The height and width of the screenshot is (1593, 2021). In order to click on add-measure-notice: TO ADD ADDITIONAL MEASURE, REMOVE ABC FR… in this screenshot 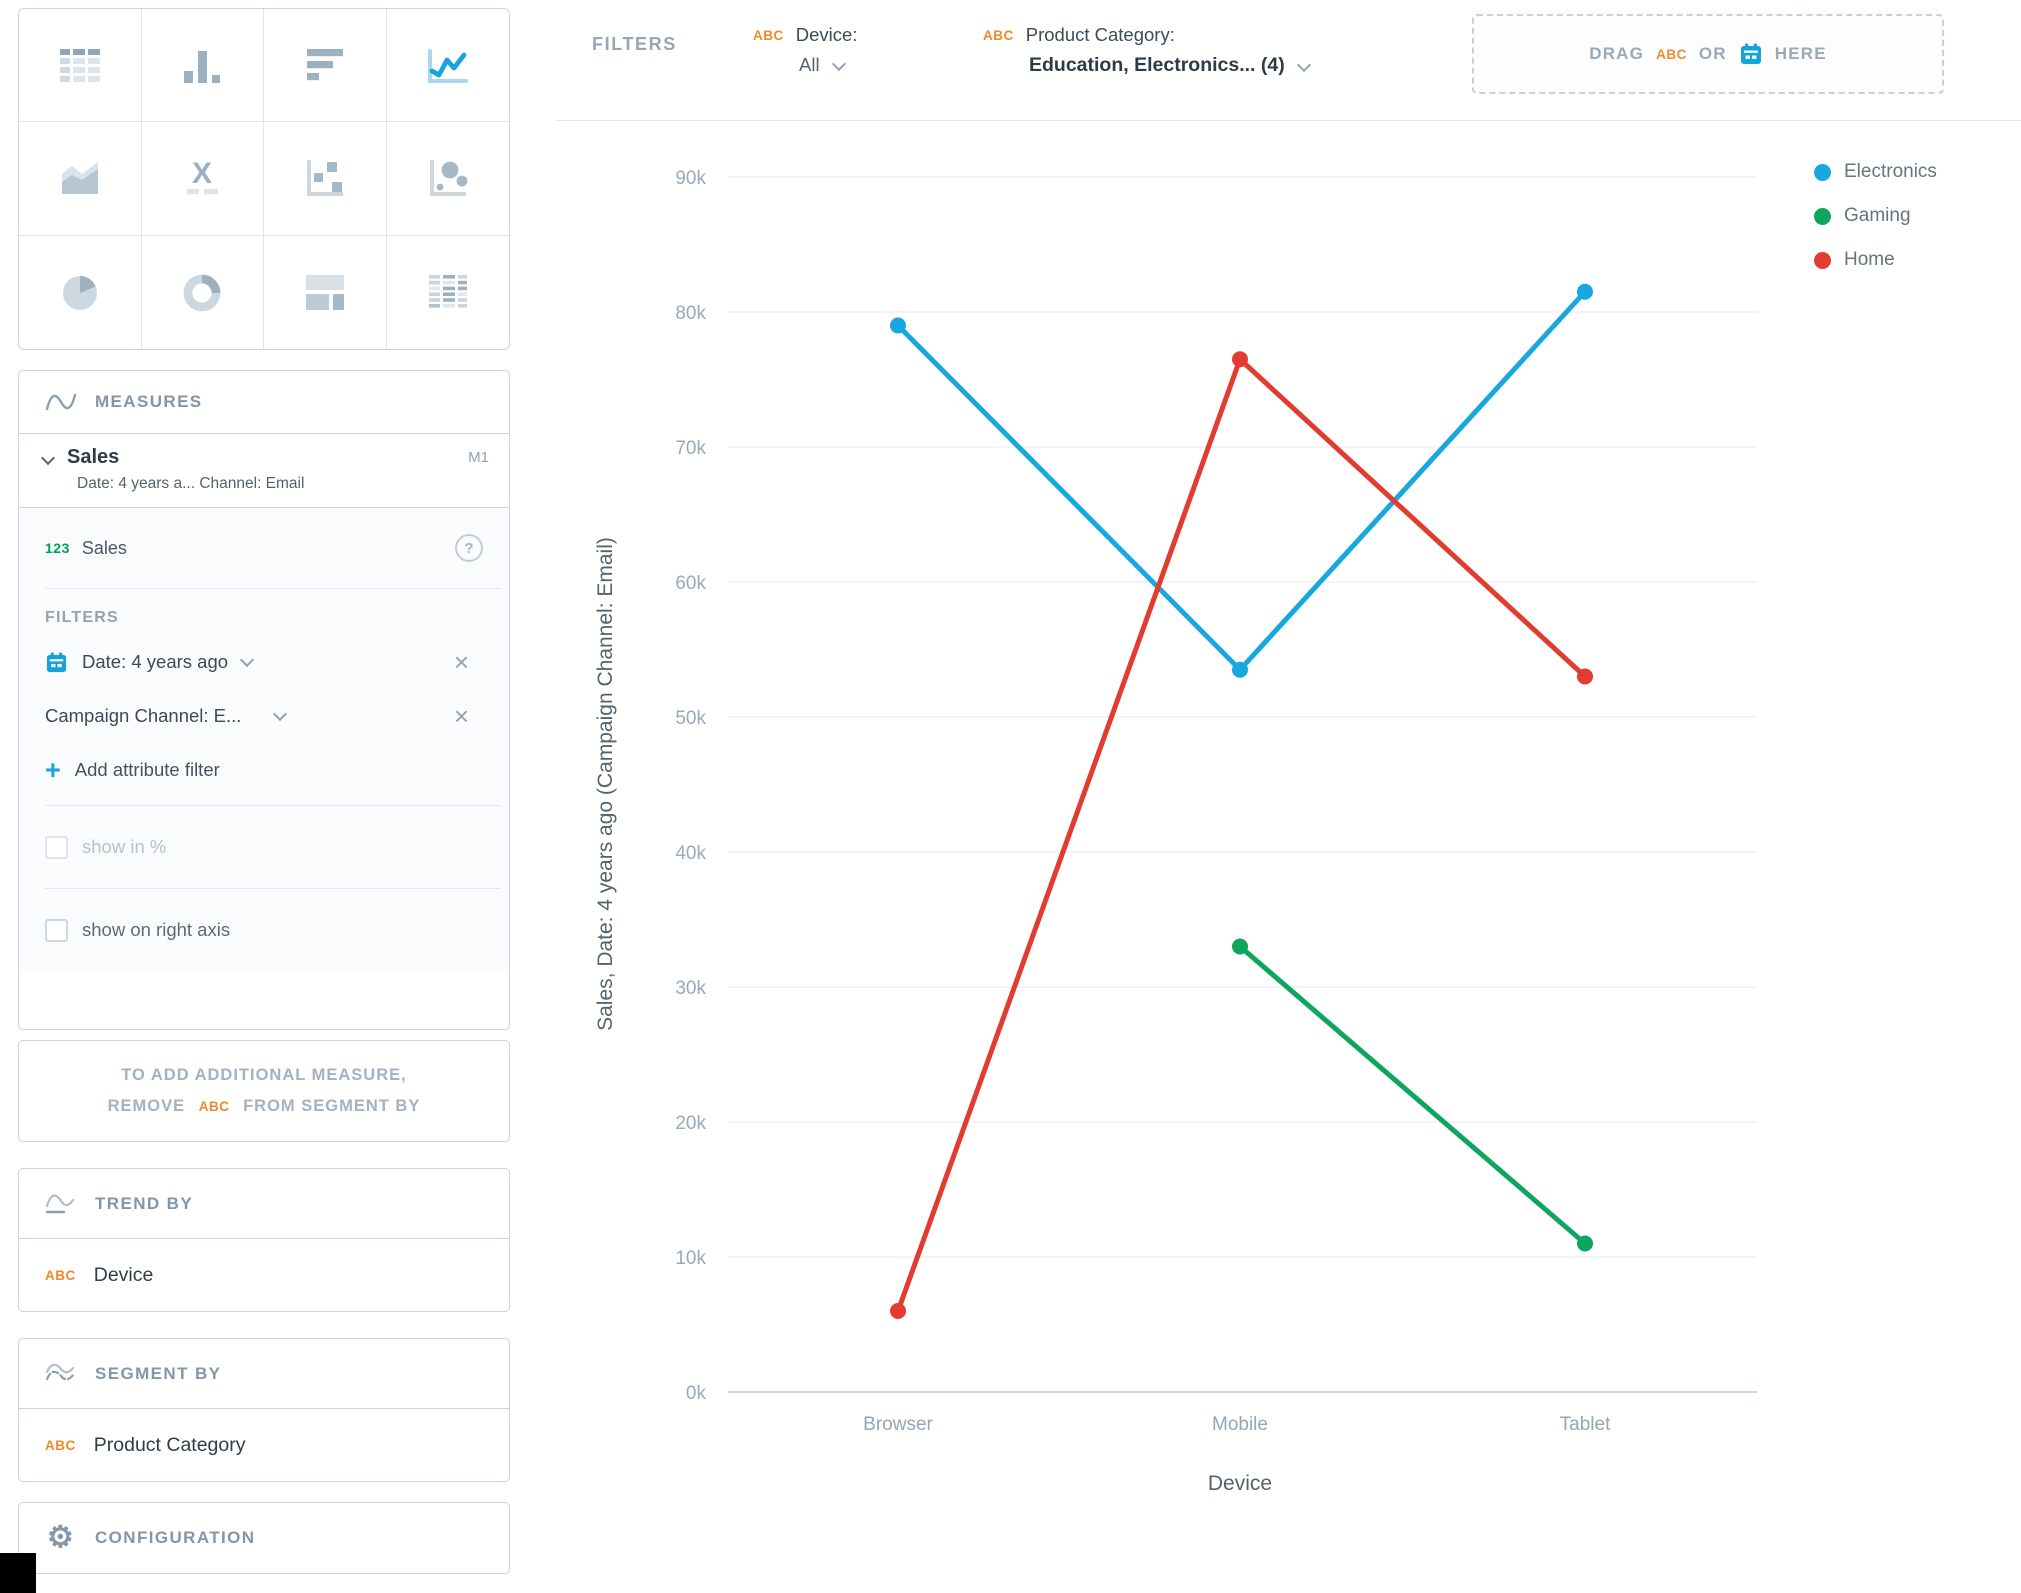, I will do `click(264, 1091)`.